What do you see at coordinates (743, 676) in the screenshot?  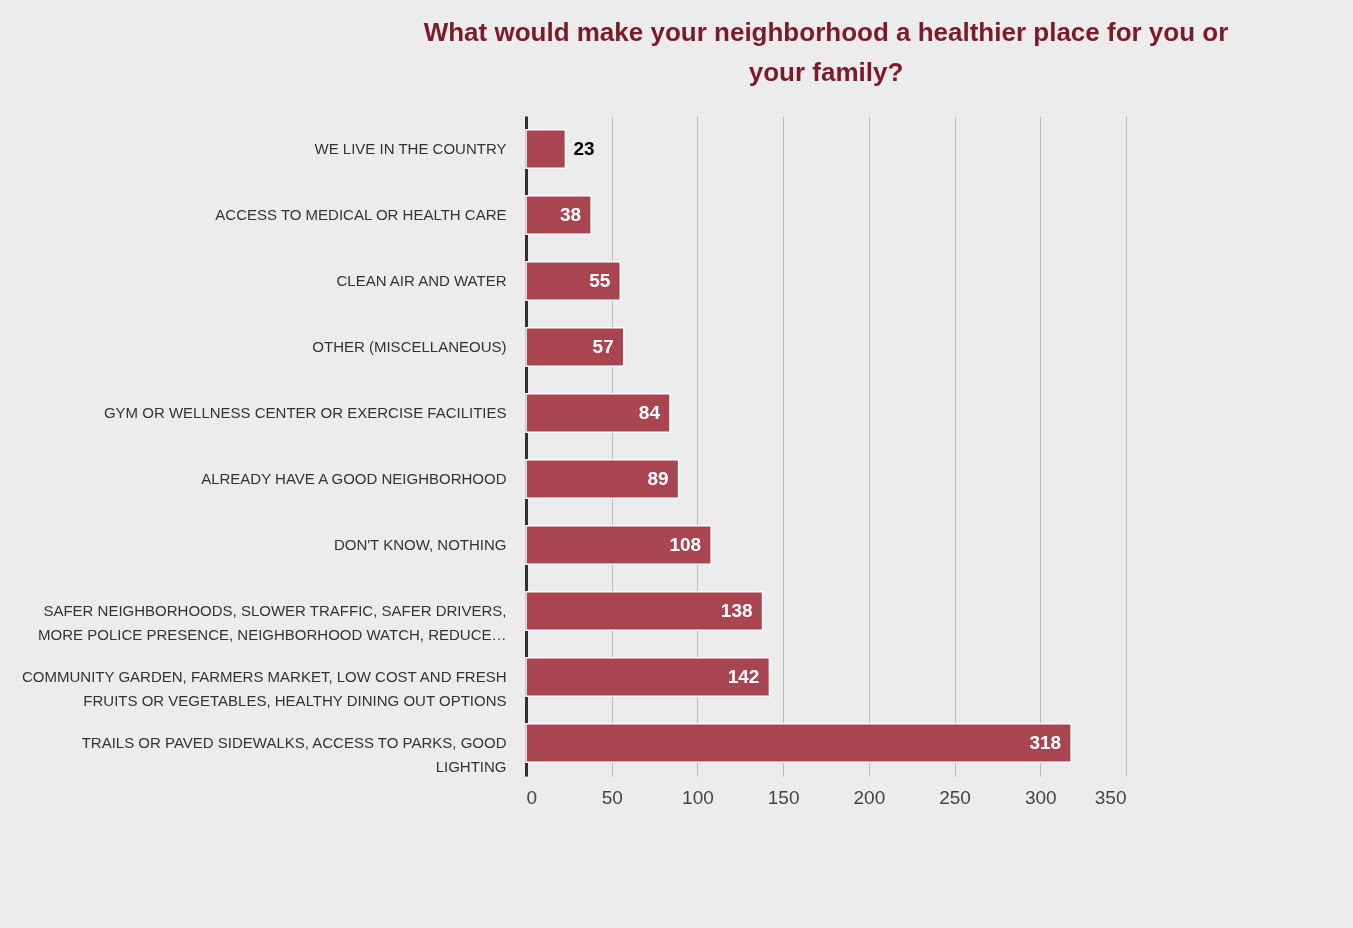 I see `data-label: 142` at bounding box center [743, 676].